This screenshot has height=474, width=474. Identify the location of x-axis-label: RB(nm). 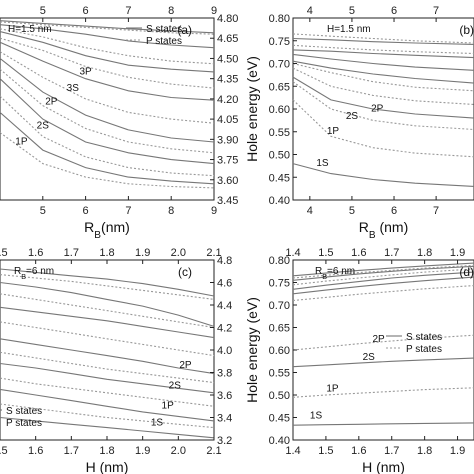
(107, 230).